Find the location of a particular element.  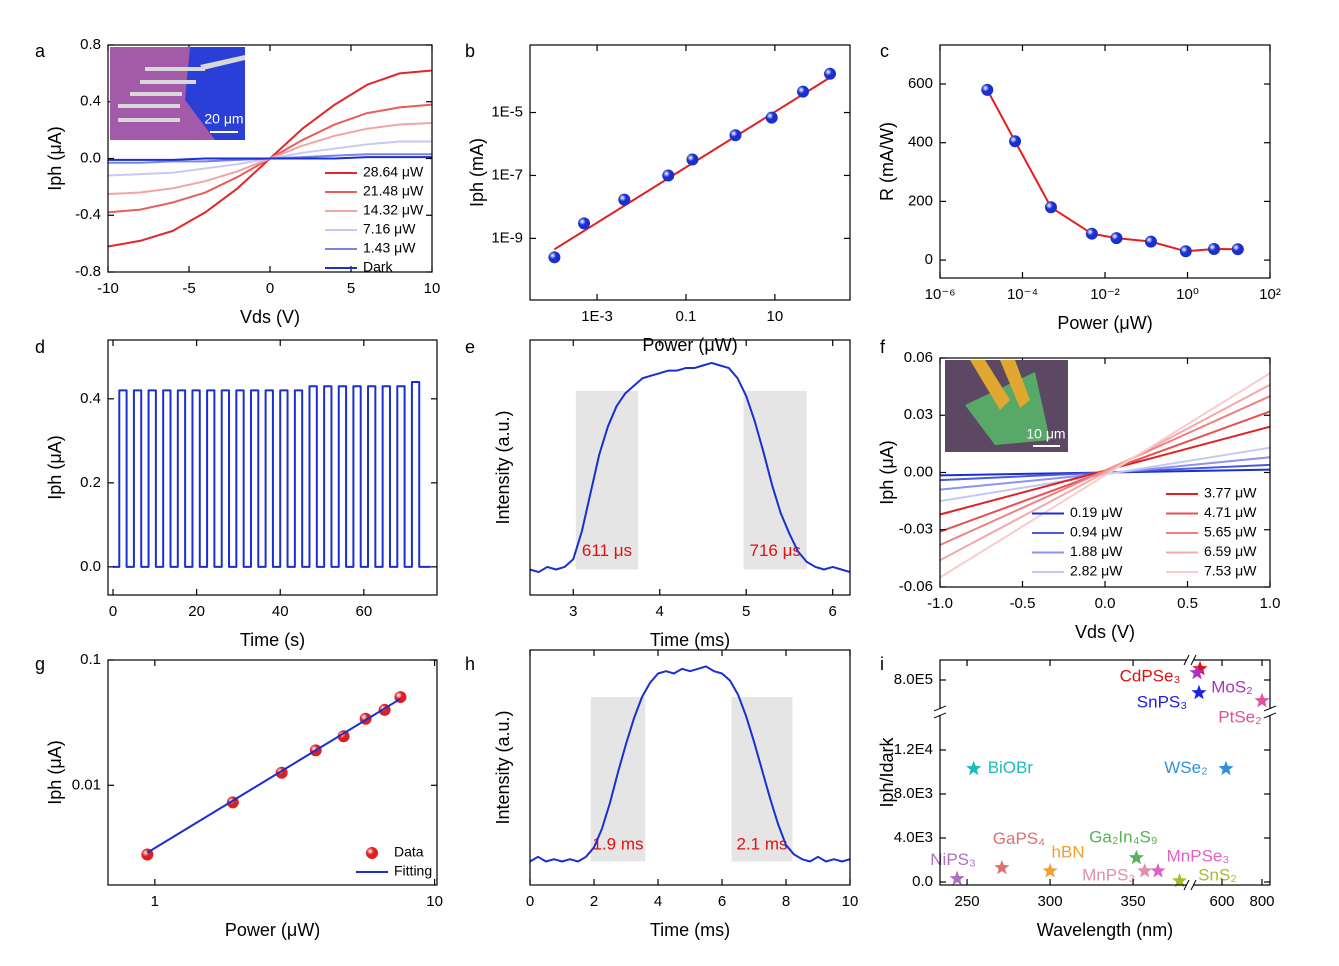

y-axis-label: Iph/Idark is located at coordinates (887, 771).